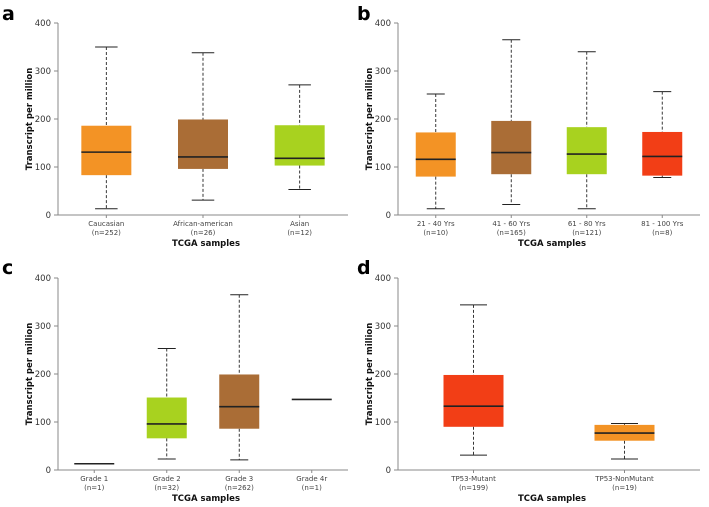 The image size is (709, 507). I want to click on panel-b-letter: b, so click(364, 14).